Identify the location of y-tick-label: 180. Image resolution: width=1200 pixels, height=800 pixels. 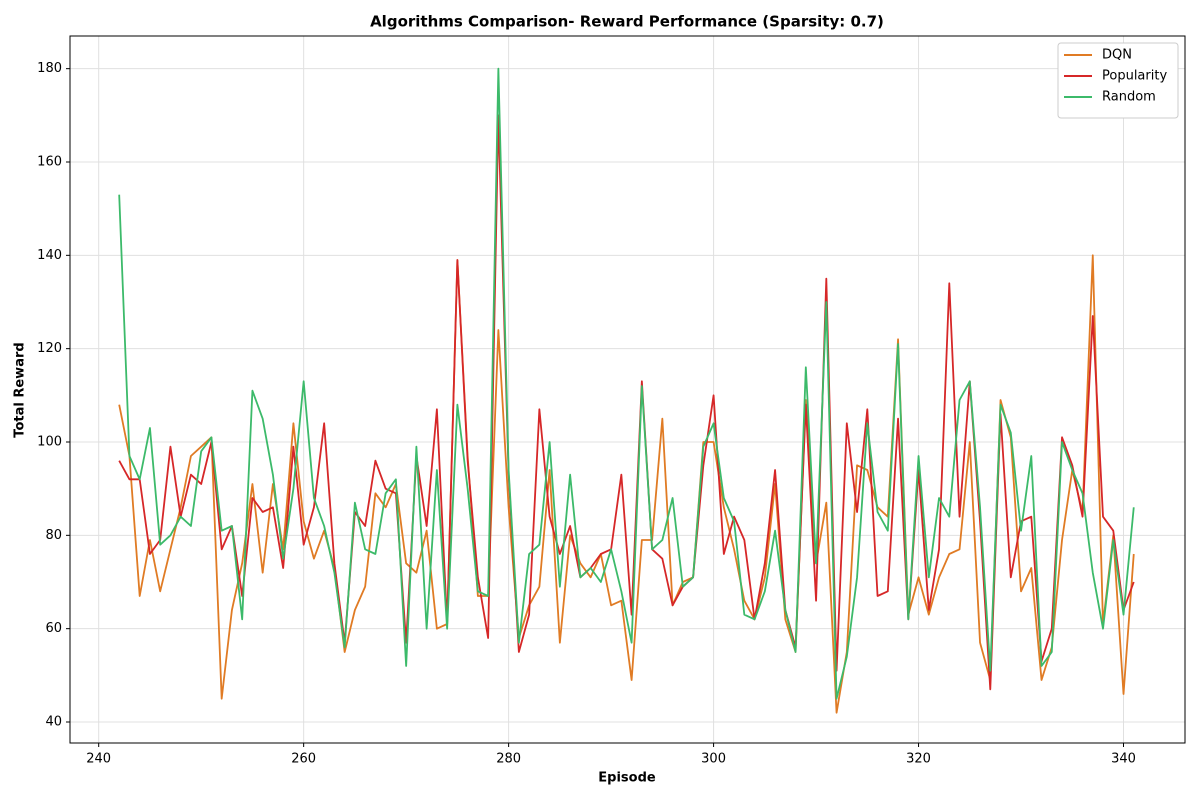
(49, 68).